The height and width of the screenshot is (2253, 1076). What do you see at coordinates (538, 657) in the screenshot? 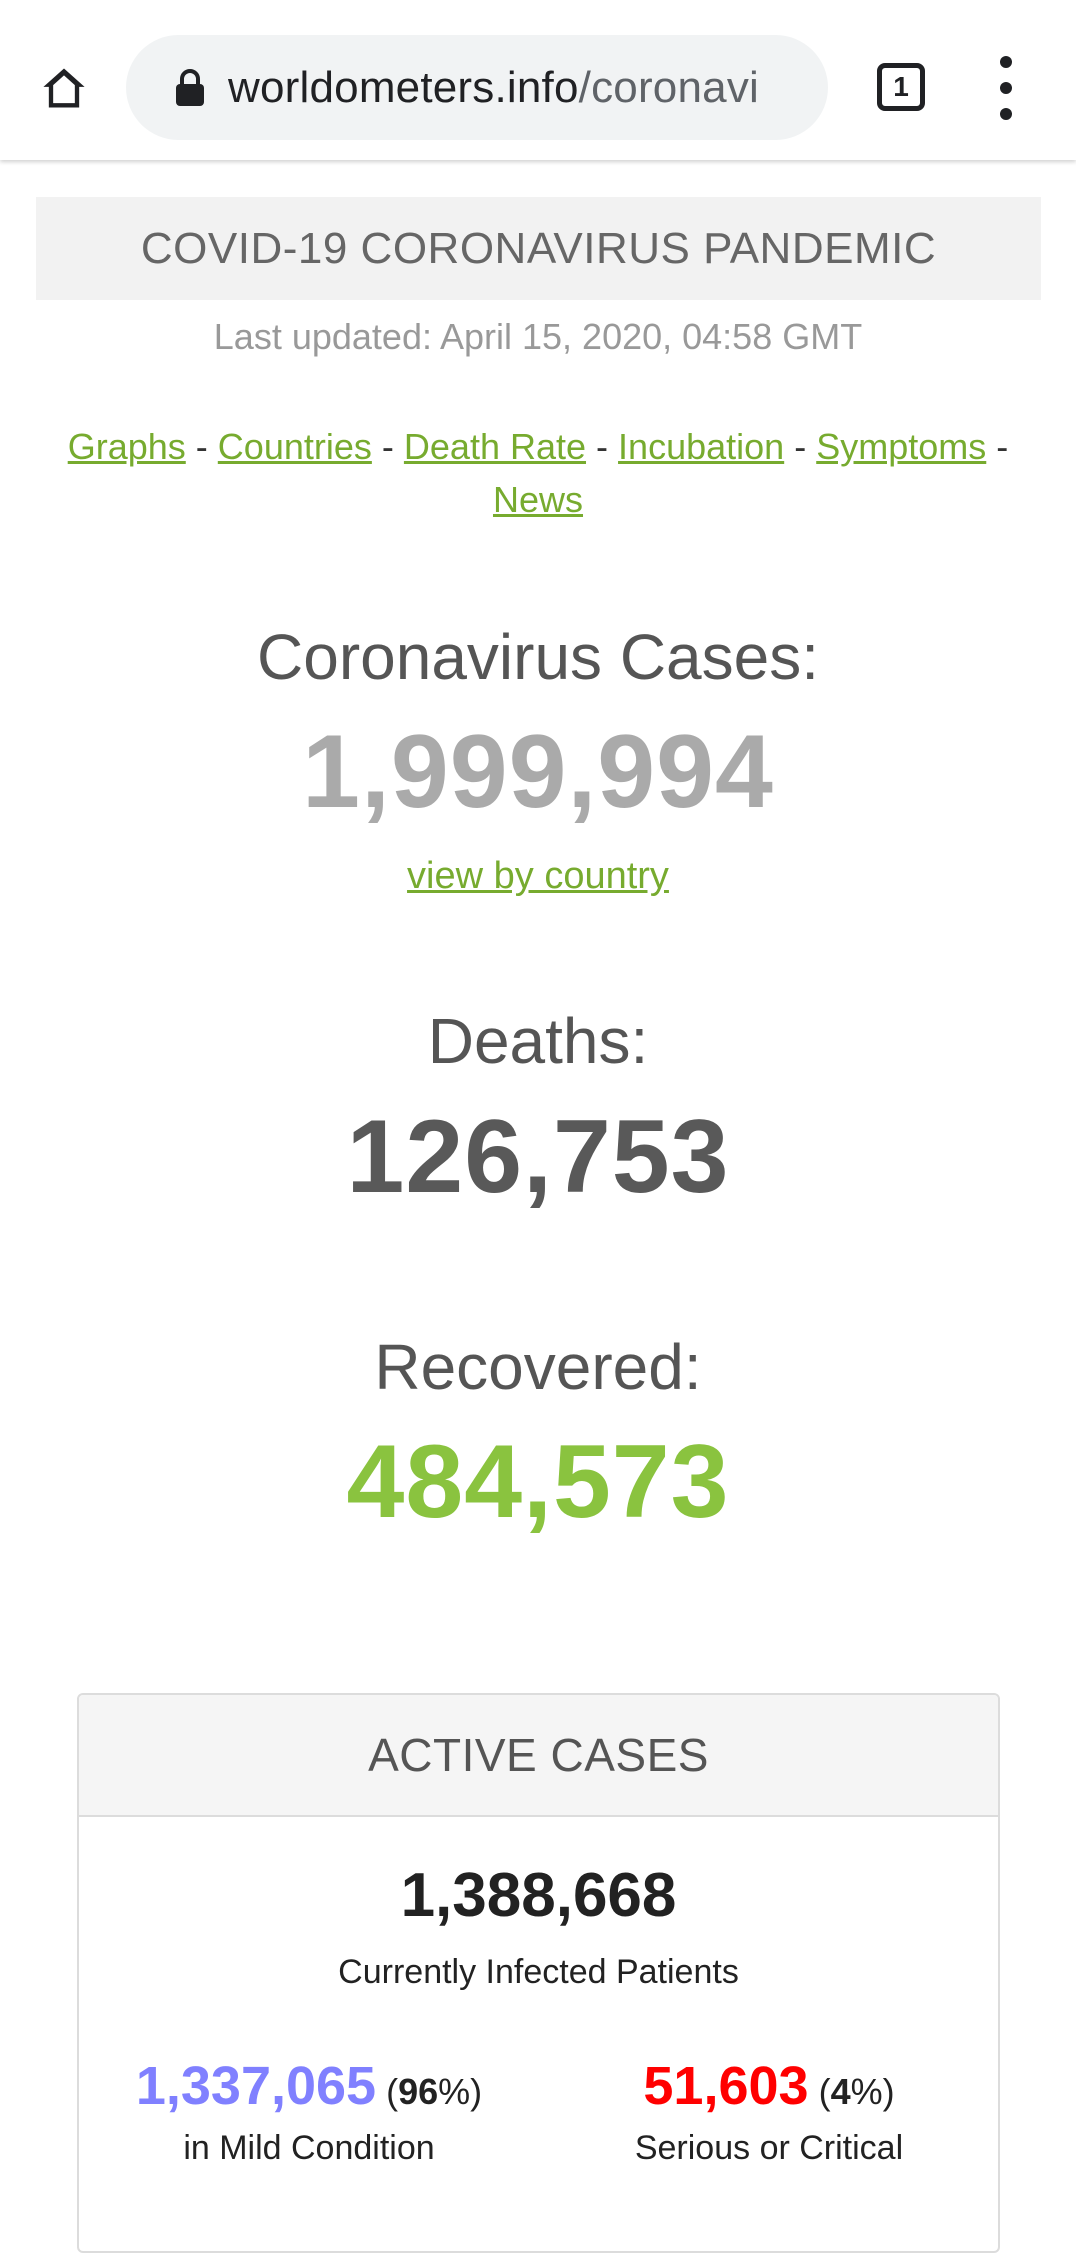
I see `cases-label: Coronavirus Cases:` at bounding box center [538, 657].